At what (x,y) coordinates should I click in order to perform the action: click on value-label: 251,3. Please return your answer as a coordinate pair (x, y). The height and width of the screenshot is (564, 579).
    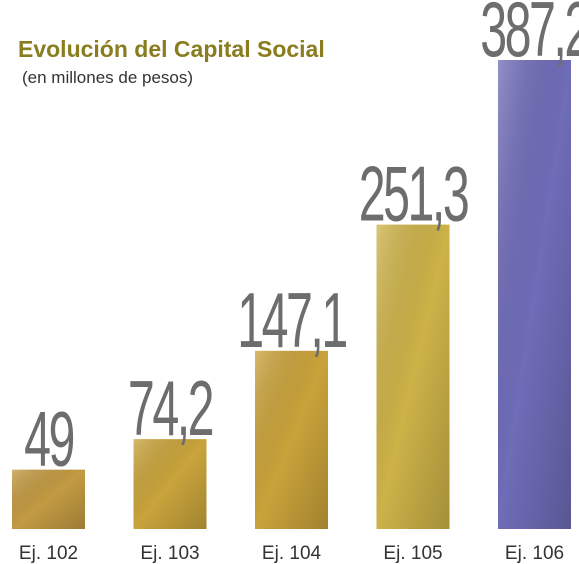
    Looking at the image, I should click on (414, 194).